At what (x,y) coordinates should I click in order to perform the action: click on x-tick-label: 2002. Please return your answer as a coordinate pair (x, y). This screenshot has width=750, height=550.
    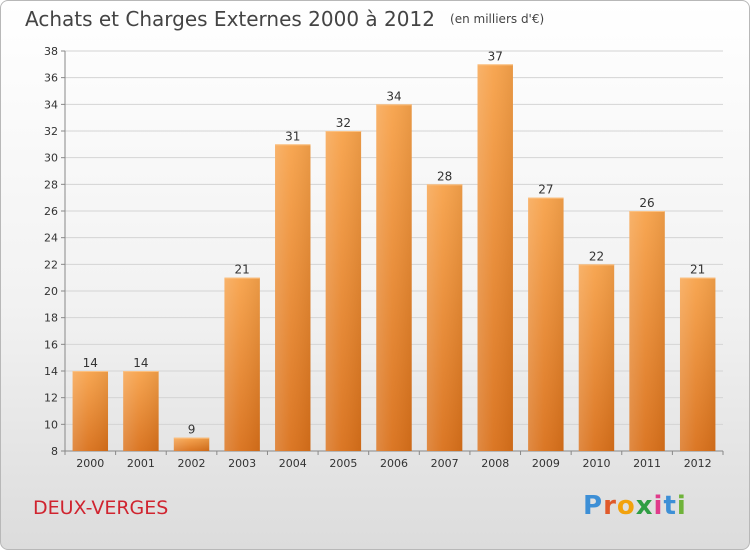
    Looking at the image, I should click on (192, 463).